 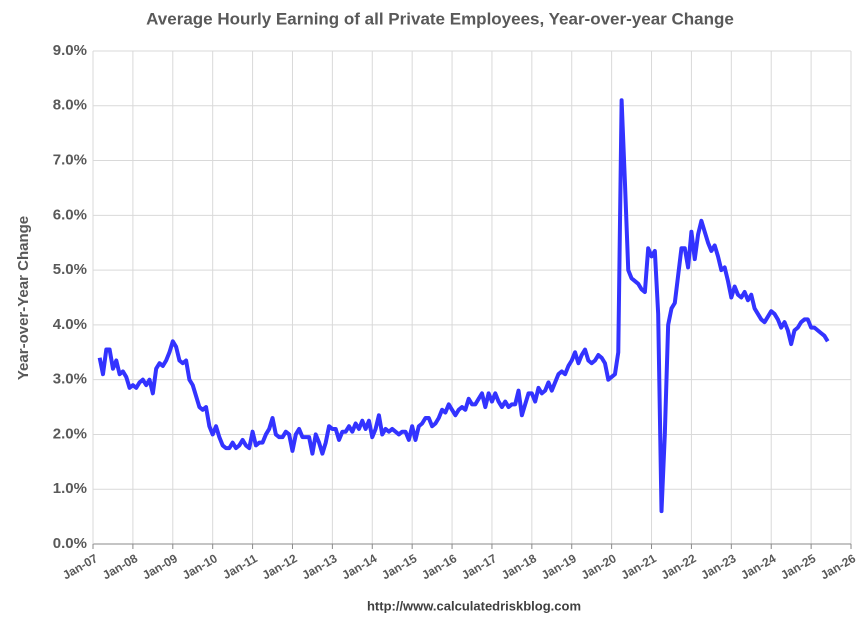 What do you see at coordinates (70, 379) in the screenshot?
I see `y-tick-label: 3.0%` at bounding box center [70, 379].